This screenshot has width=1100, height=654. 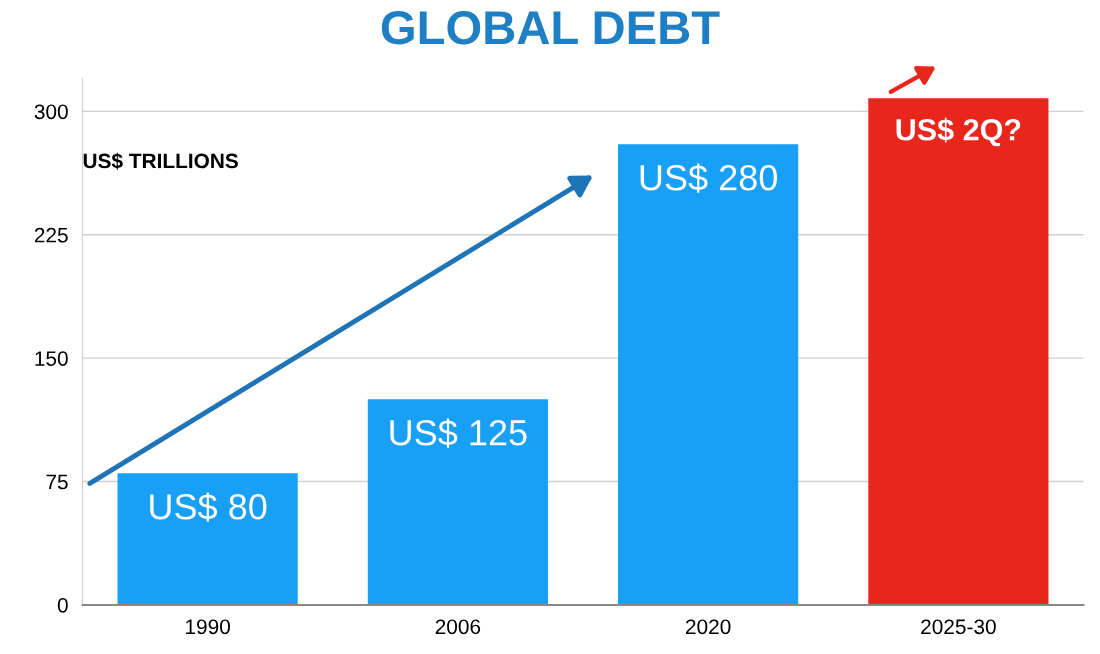 What do you see at coordinates (57, 482) in the screenshot?
I see `y-tick-label: 75` at bounding box center [57, 482].